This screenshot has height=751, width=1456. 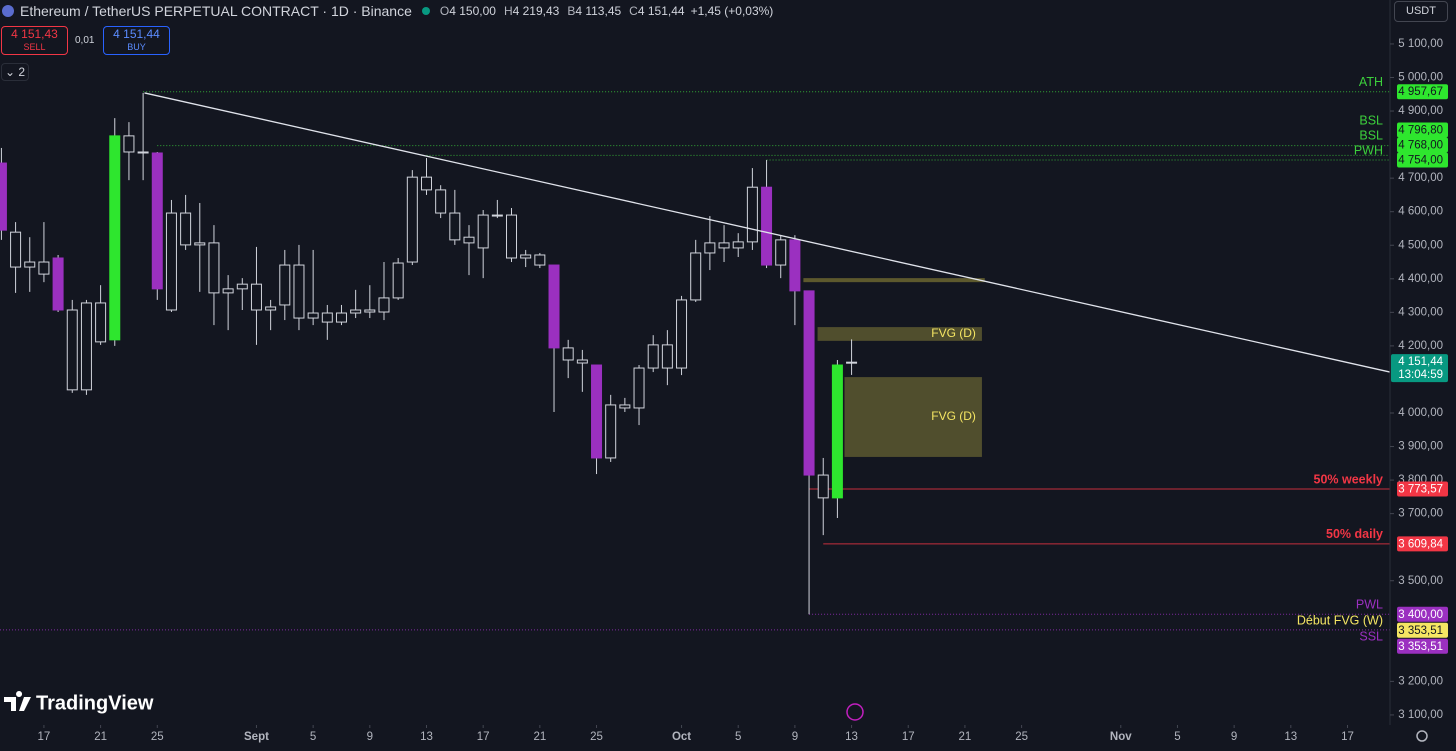 I want to click on sell-button: 4 151,43 SELL, so click(x=34, y=40).